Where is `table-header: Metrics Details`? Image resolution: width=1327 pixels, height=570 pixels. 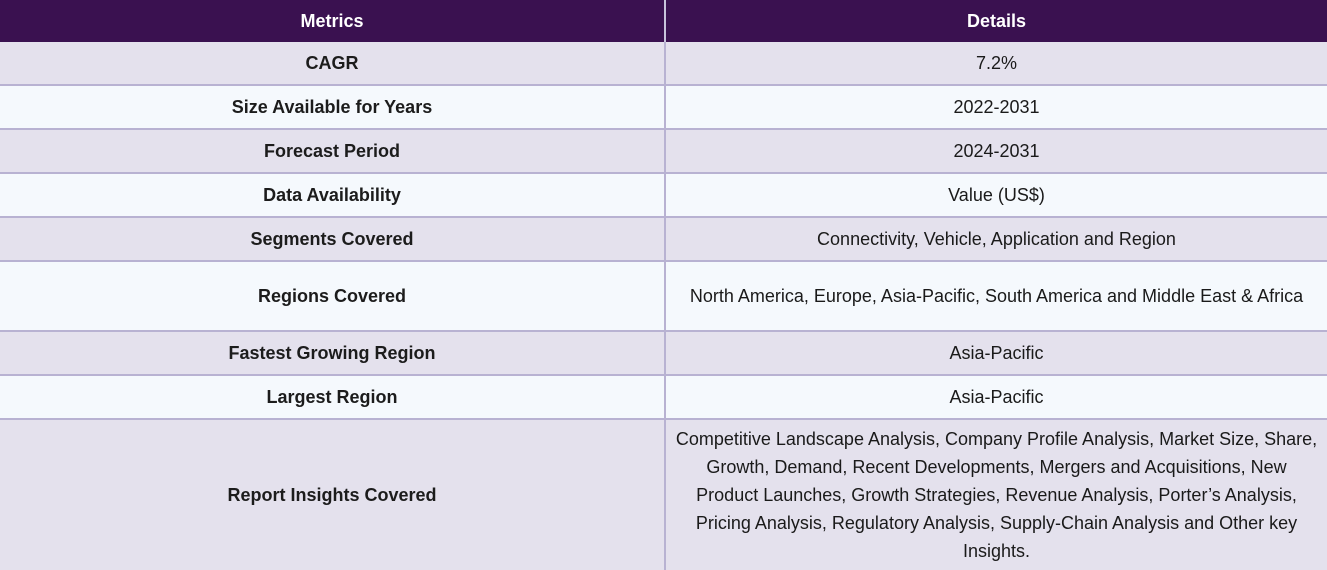 table-header: Metrics Details is located at coordinates (663, 21).